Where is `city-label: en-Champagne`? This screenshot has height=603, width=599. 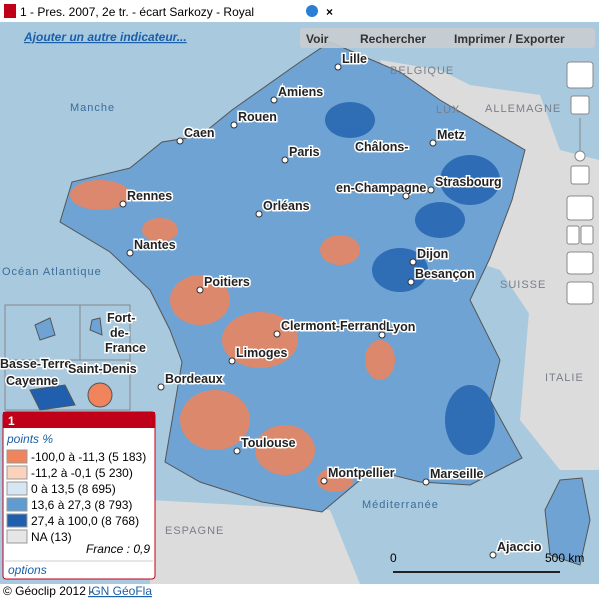 city-label: en-Champagne is located at coordinates (381, 188).